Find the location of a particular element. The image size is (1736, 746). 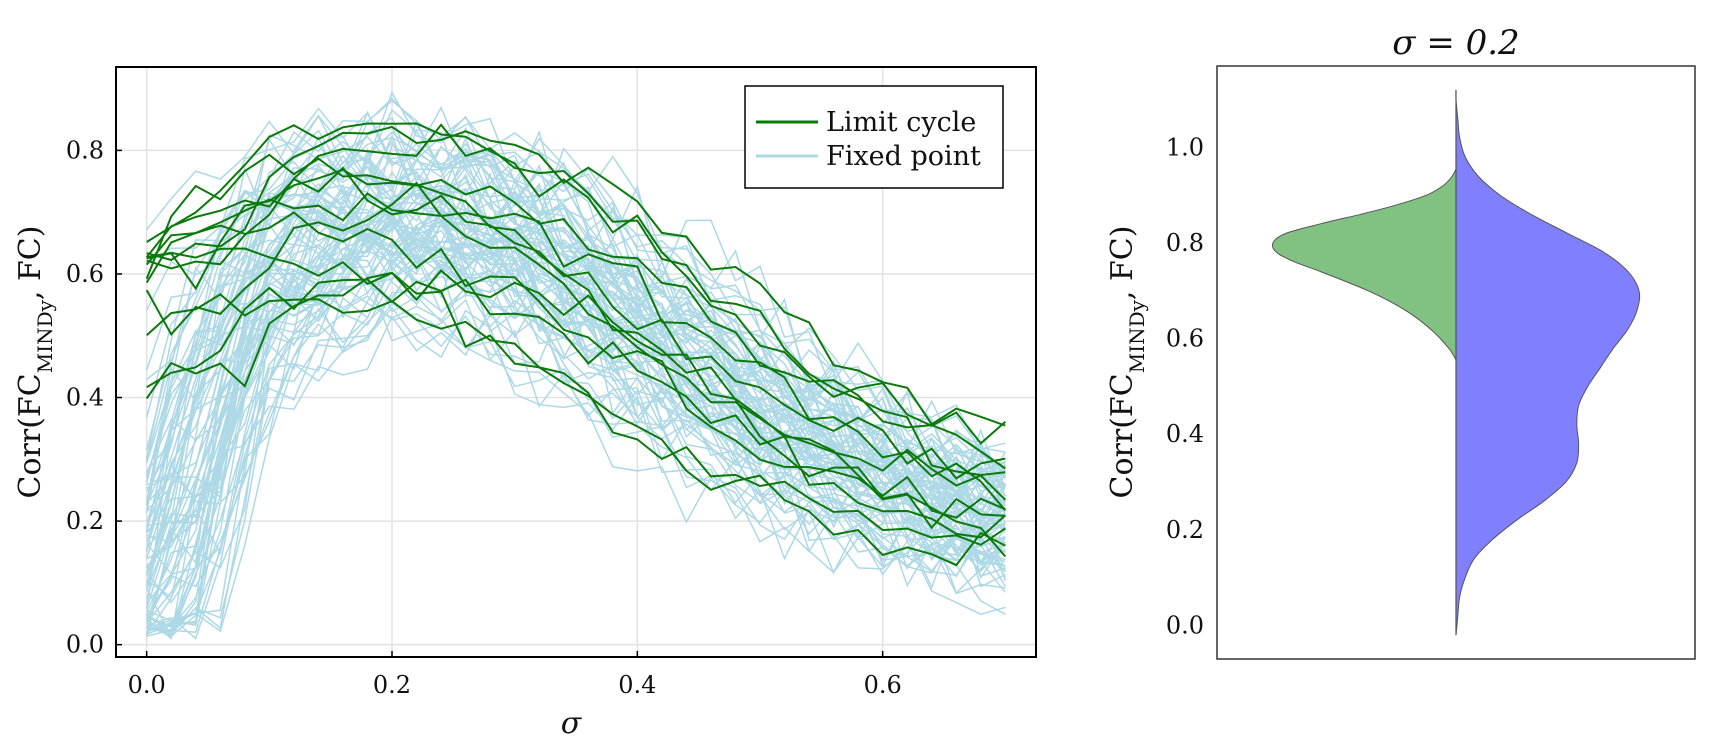

violin-left-half-limit-cycle is located at coordinates (1364, 265).